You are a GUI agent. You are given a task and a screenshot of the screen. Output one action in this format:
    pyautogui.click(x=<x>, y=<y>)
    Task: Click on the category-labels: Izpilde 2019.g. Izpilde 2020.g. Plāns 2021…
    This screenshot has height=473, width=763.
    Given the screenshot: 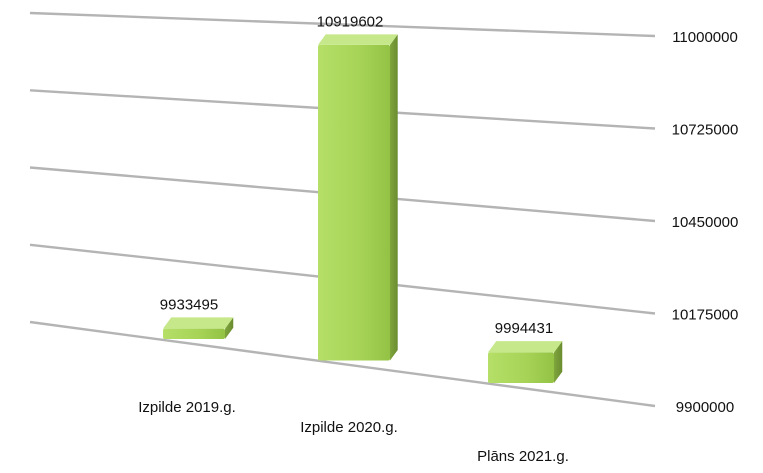 What is the action you would take?
    pyautogui.click(x=353, y=432)
    